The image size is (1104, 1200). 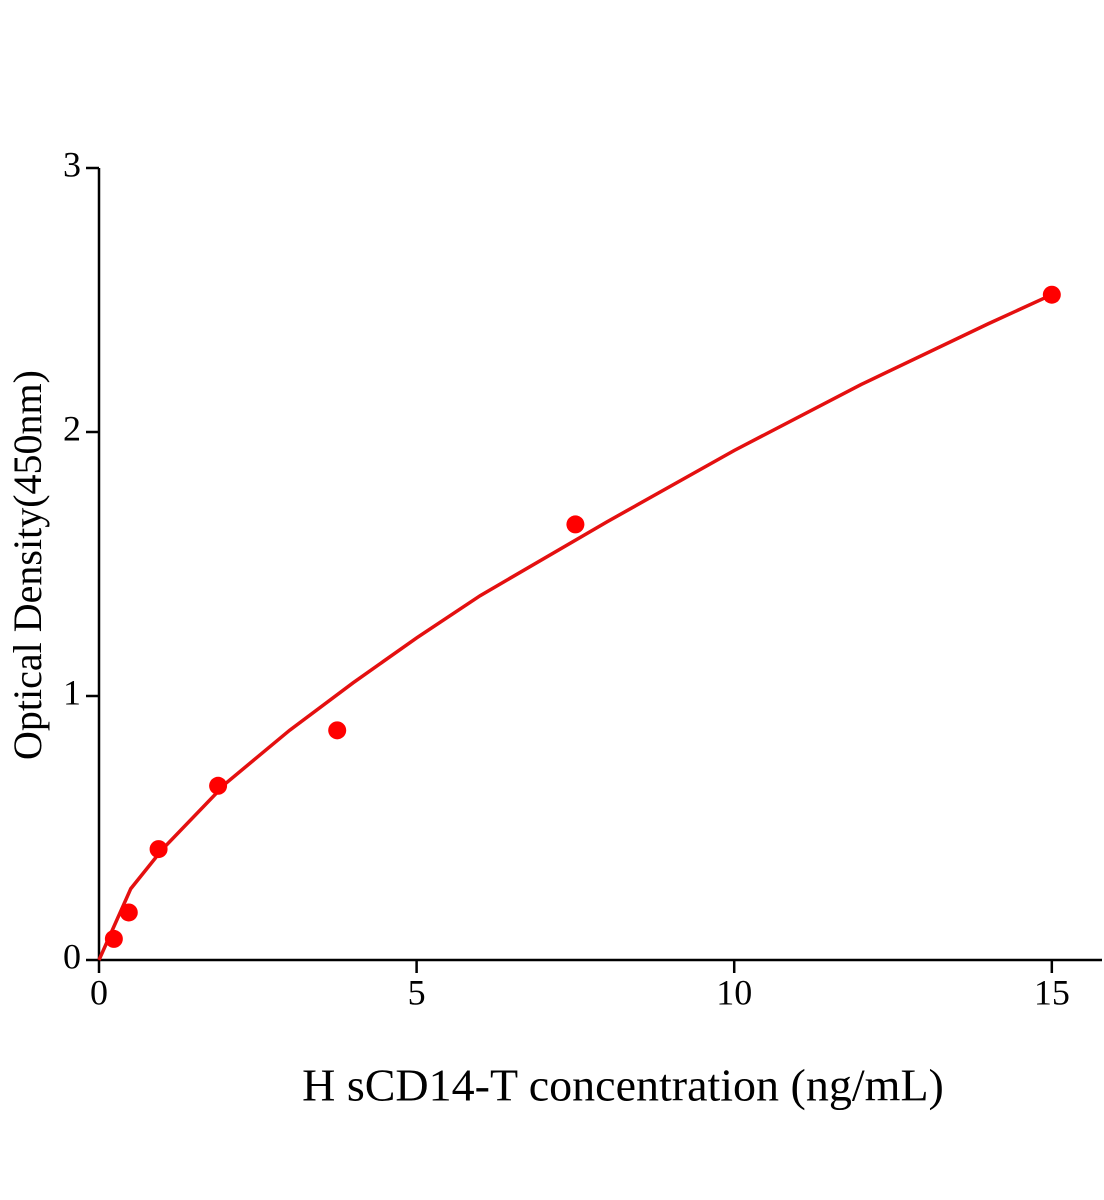 I want to click on x-axis-label: H sCD14-T concentration (ng/mL), so click(x=623, y=1085).